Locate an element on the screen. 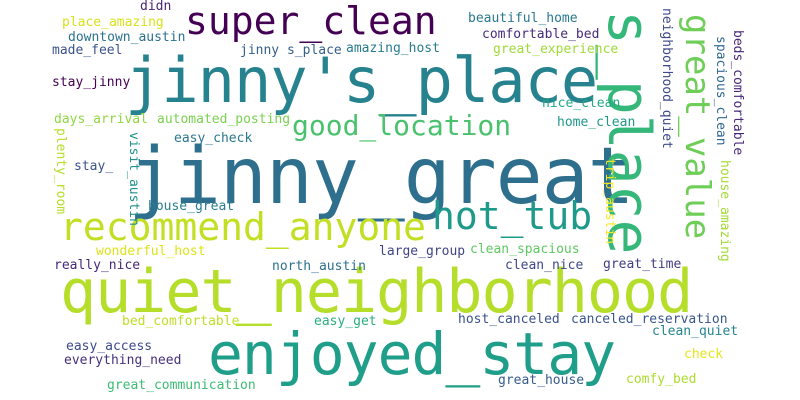 This screenshot has width=800, height=400. cloud-word: canceled_reservation is located at coordinates (649, 319).